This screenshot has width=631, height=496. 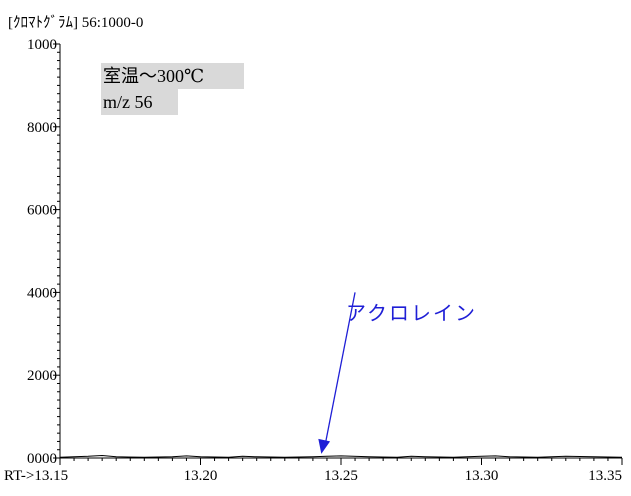 I want to click on x-tick-label: RT->13.15, so click(x=36, y=476).